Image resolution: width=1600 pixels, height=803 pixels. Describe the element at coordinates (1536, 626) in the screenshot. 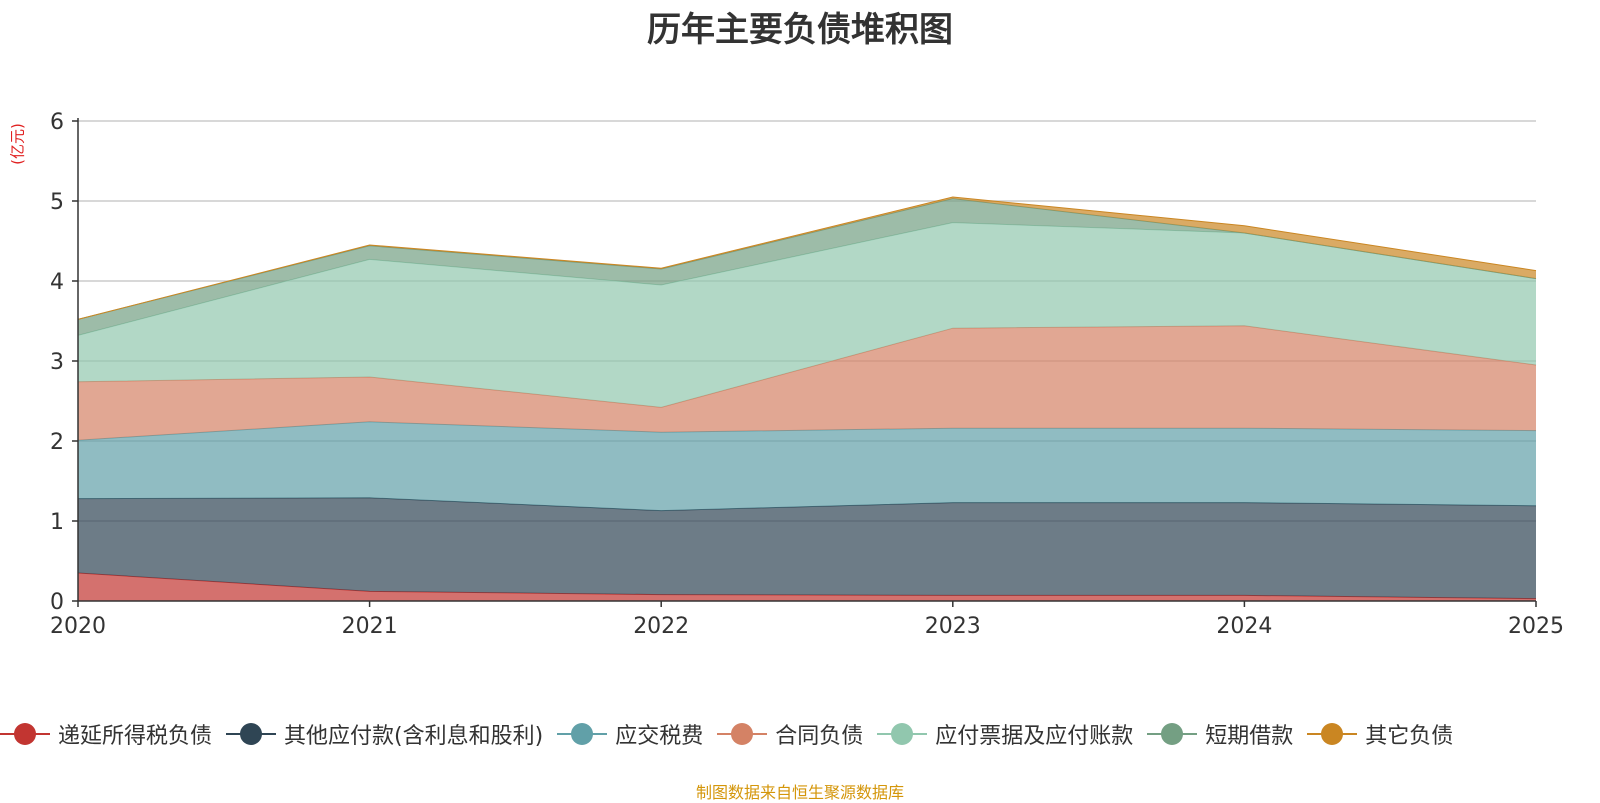

I see `x-tick-label: 2025` at that location.